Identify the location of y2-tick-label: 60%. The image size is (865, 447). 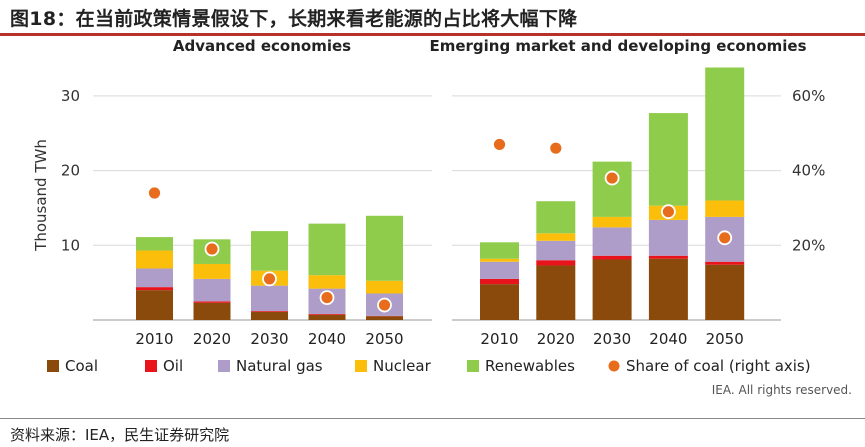
(808, 96).